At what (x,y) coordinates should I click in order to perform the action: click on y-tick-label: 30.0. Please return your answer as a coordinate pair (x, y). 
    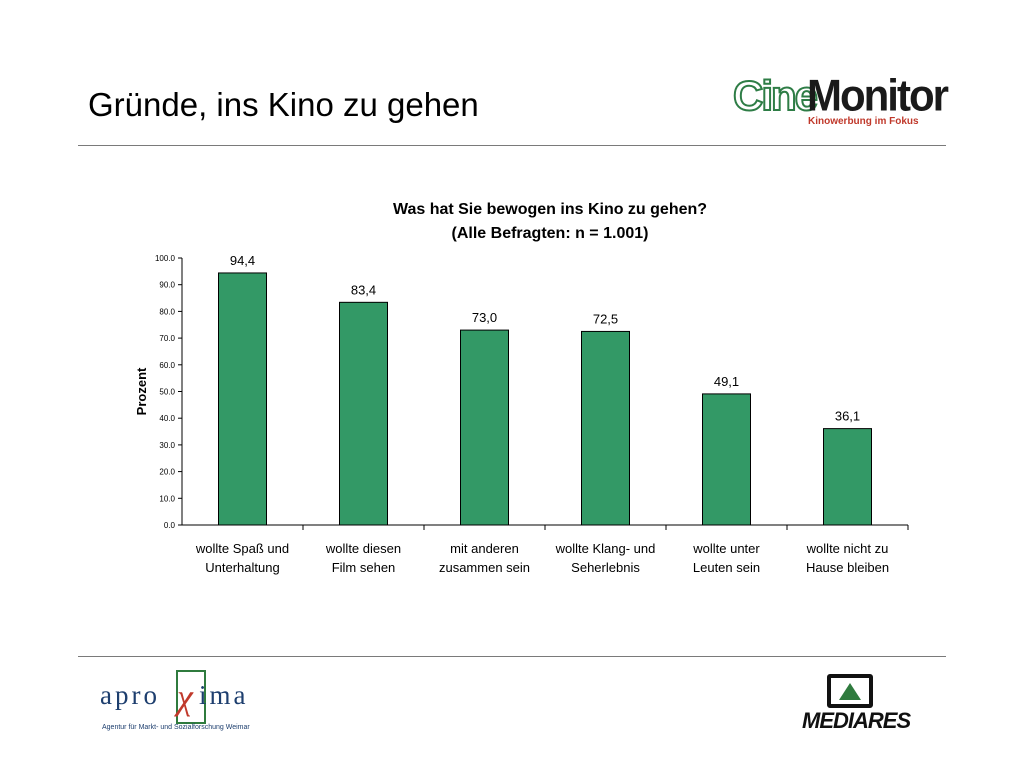
    Looking at the image, I should click on (167, 445).